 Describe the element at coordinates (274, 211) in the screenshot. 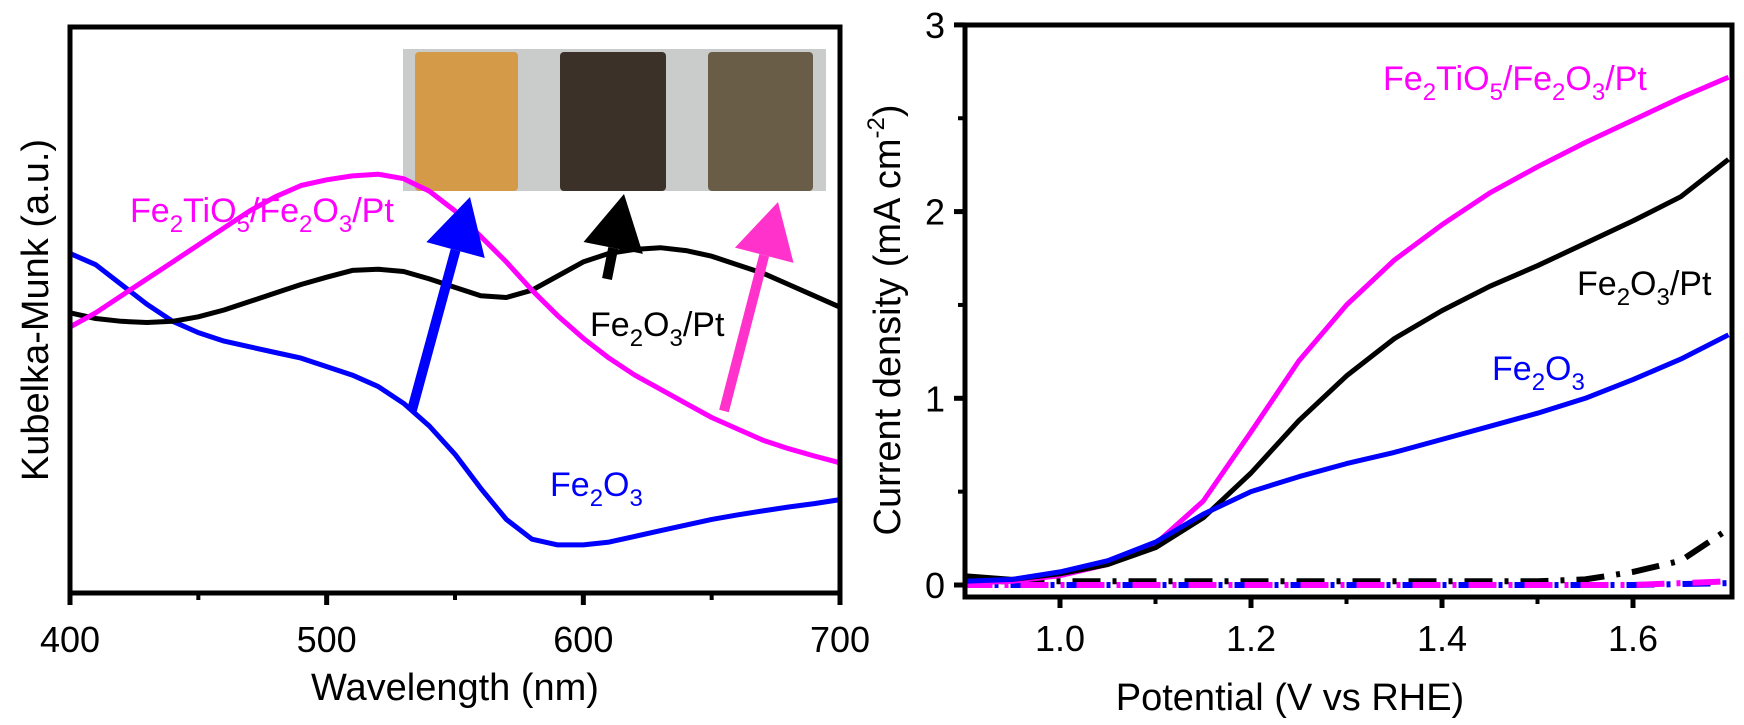

I see `left-annotation-fe2tio5-fe2o3-pt-part: /Fe` at that location.